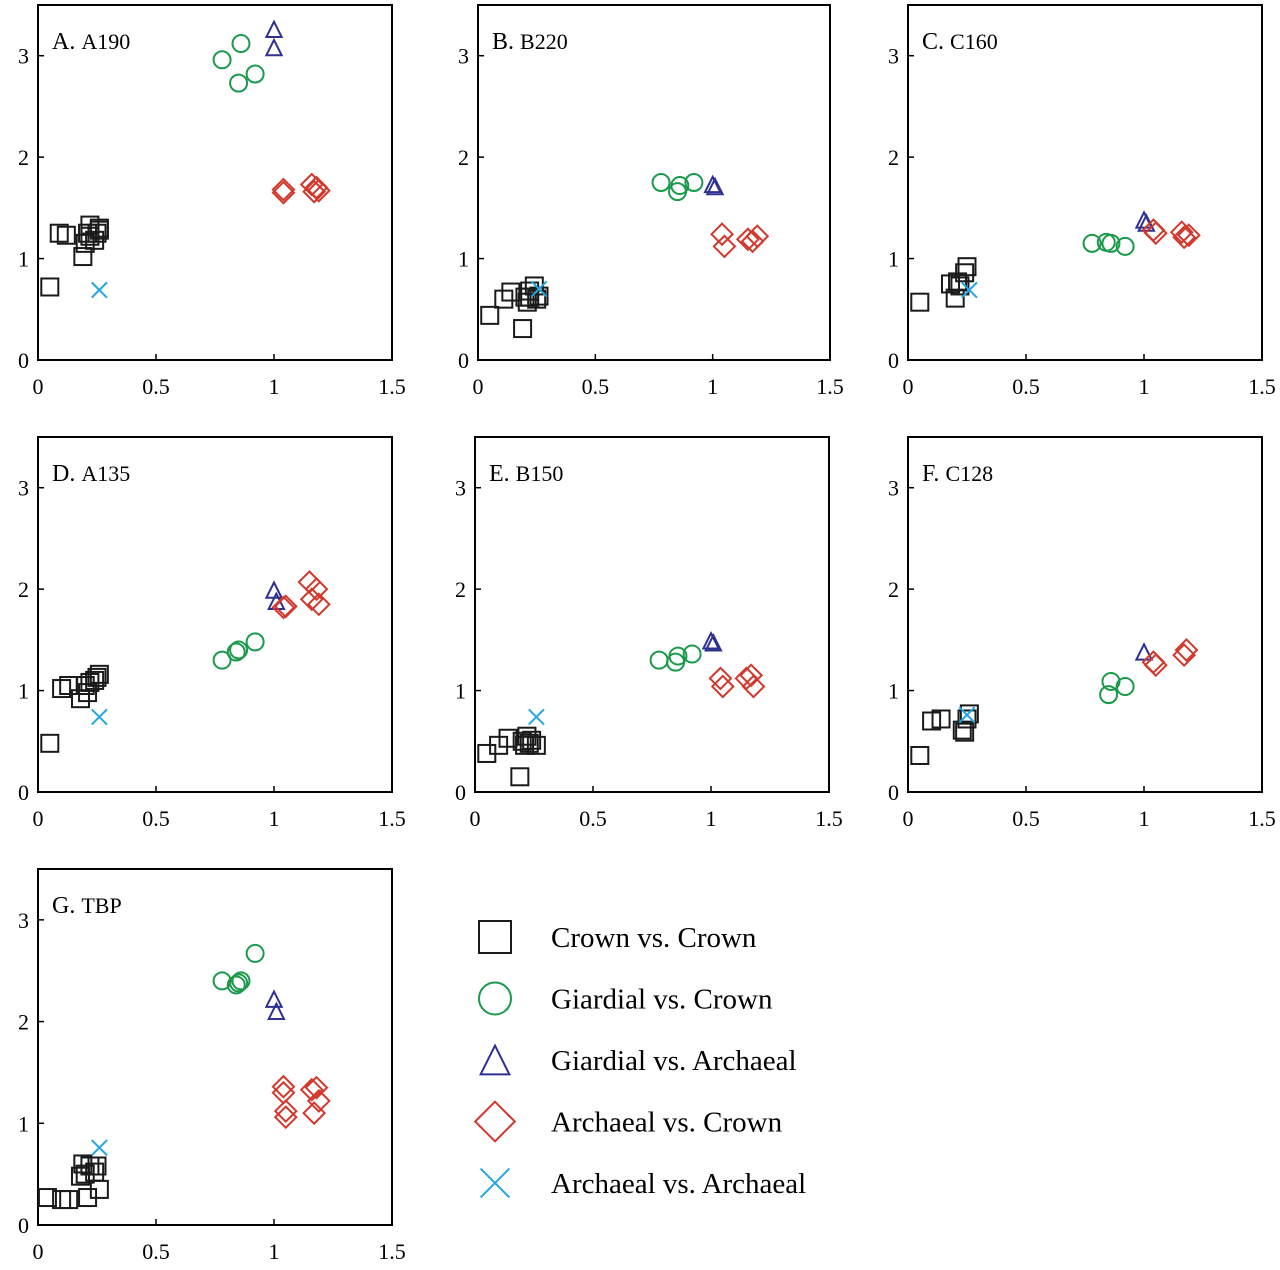  Describe the element at coordinates (66, 906) in the screenshot. I see `panel-letter: G.` at that location.